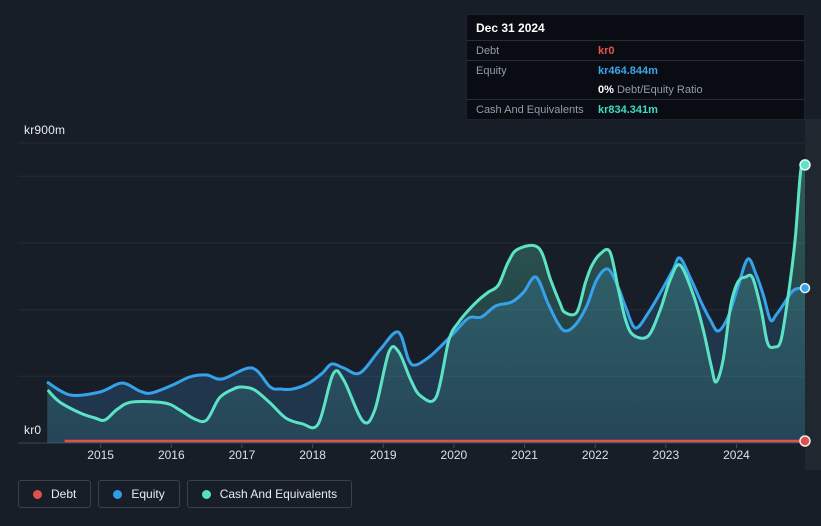  Describe the element at coordinates (64, 494) in the screenshot. I see `legend-label: Debt` at that location.